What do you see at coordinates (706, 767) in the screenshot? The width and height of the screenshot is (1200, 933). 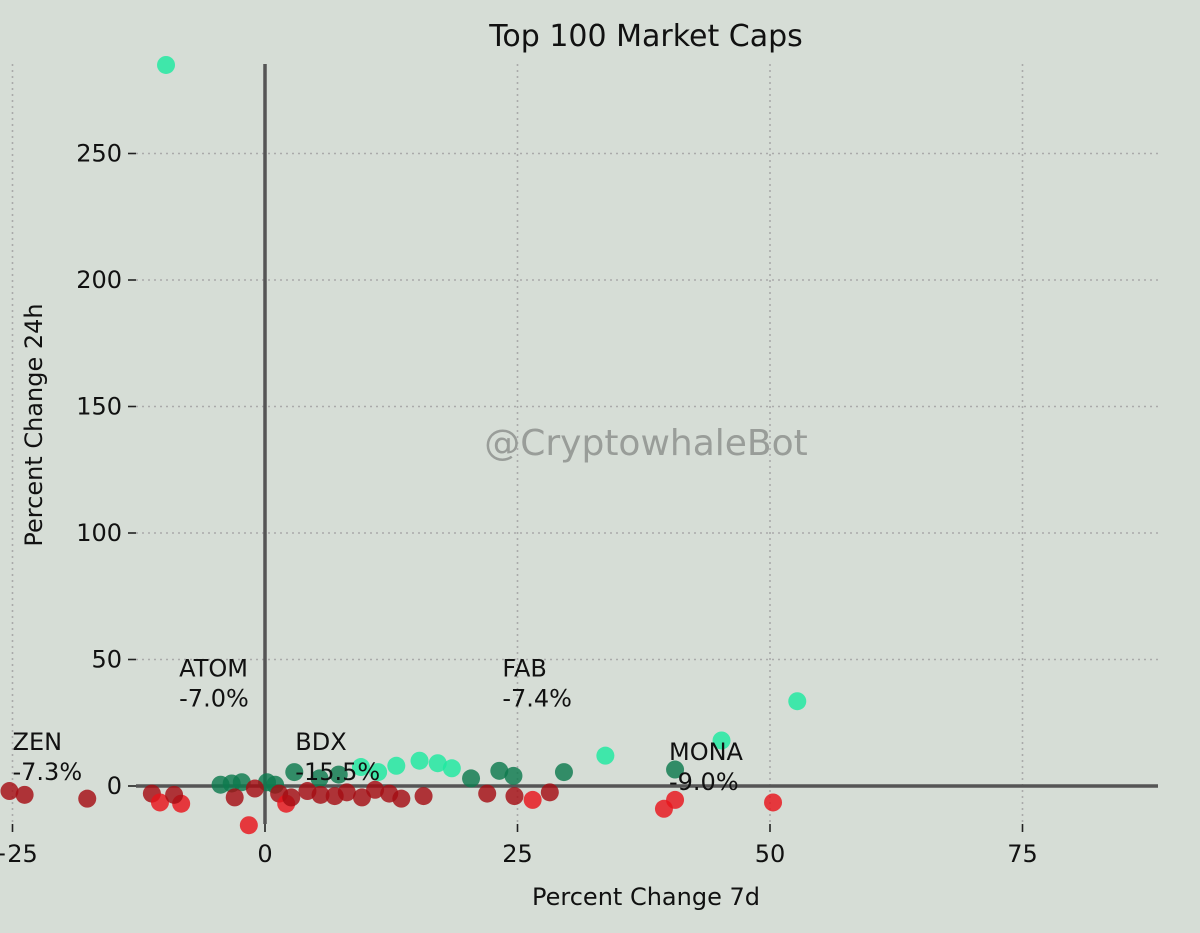 I see `annotation-label: MONA -9.0%` at bounding box center [706, 767].